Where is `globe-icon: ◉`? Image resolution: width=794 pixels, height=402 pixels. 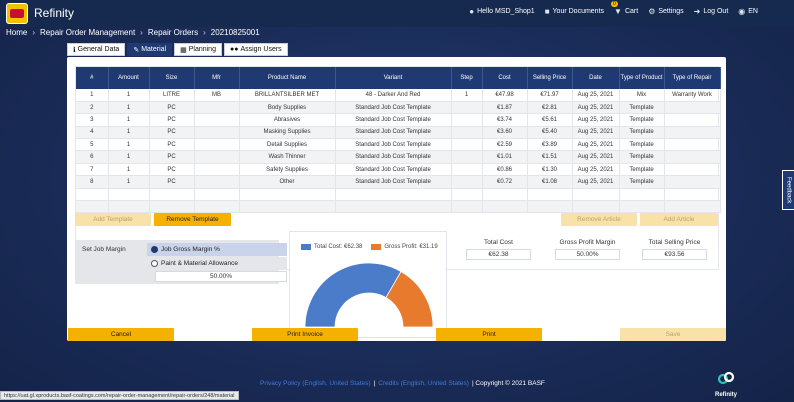 globe-icon: ◉ is located at coordinates (742, 11).